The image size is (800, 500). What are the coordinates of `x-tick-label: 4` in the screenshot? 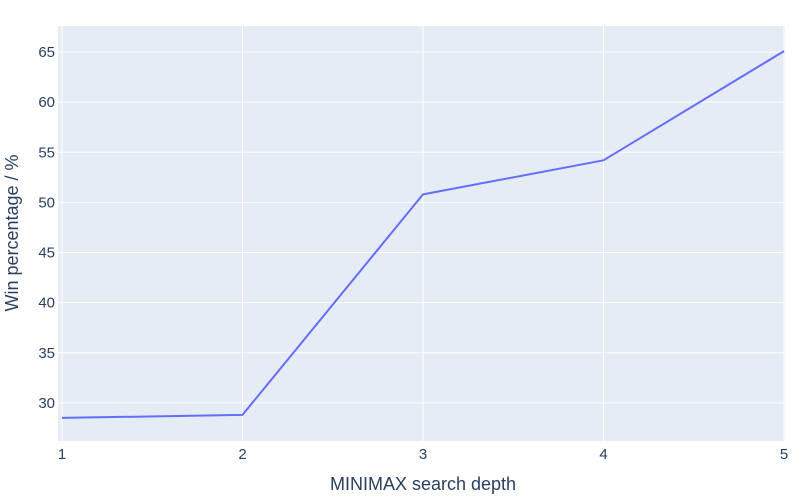 It's located at (603, 454).